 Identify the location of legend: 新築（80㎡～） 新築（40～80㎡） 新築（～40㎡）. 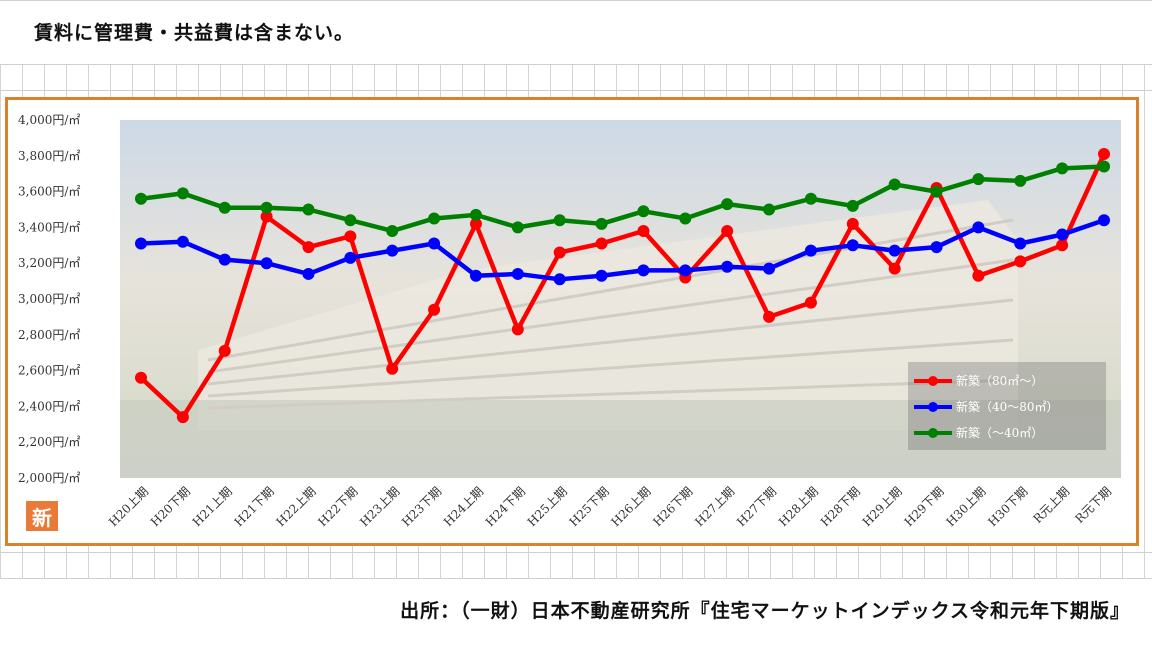
(1007, 406).